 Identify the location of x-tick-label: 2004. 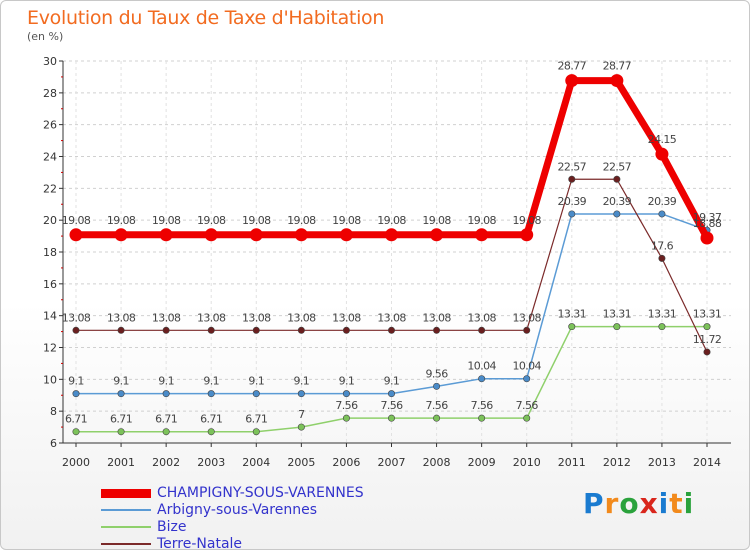
(256, 462).